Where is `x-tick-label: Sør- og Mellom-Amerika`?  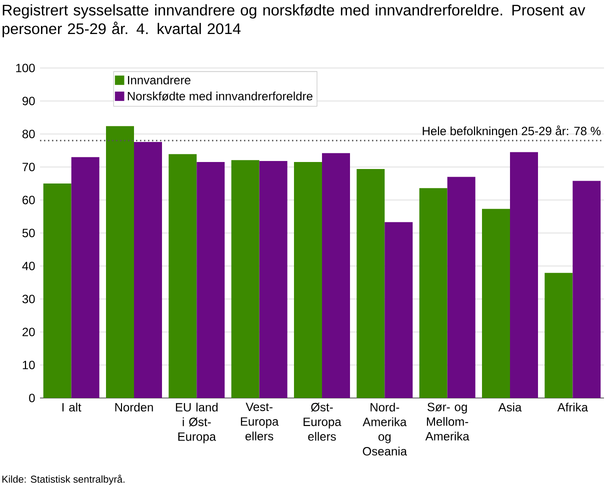 x-tick-label: Sør- og Mellom-Amerika is located at coordinates (447, 421).